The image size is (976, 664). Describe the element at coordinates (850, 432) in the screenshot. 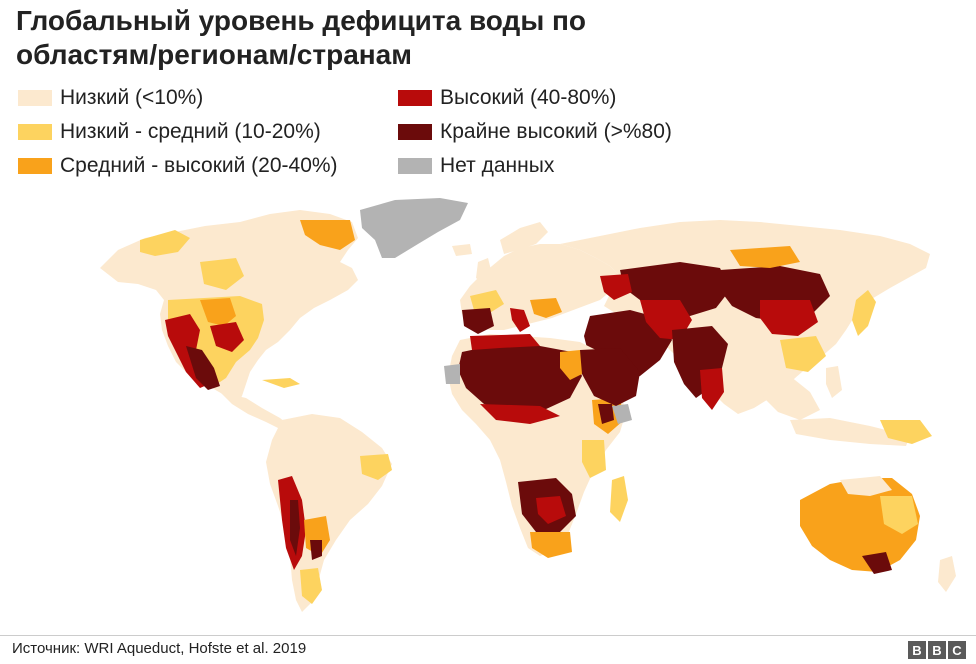

I see `indonesia` at that location.